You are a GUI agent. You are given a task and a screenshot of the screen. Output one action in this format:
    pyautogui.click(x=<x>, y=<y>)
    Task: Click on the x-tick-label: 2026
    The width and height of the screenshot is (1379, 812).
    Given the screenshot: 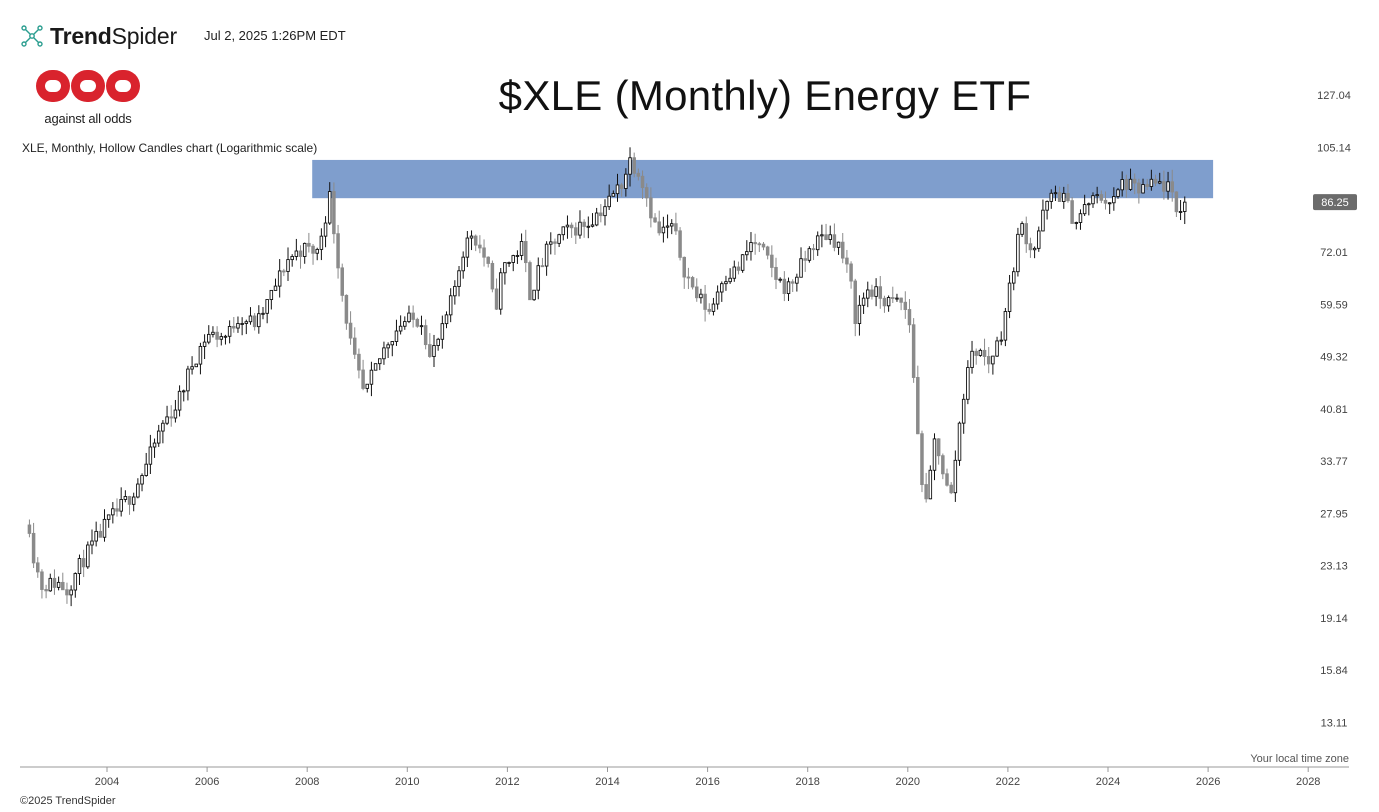 What is the action you would take?
    pyautogui.click(x=1208, y=782)
    